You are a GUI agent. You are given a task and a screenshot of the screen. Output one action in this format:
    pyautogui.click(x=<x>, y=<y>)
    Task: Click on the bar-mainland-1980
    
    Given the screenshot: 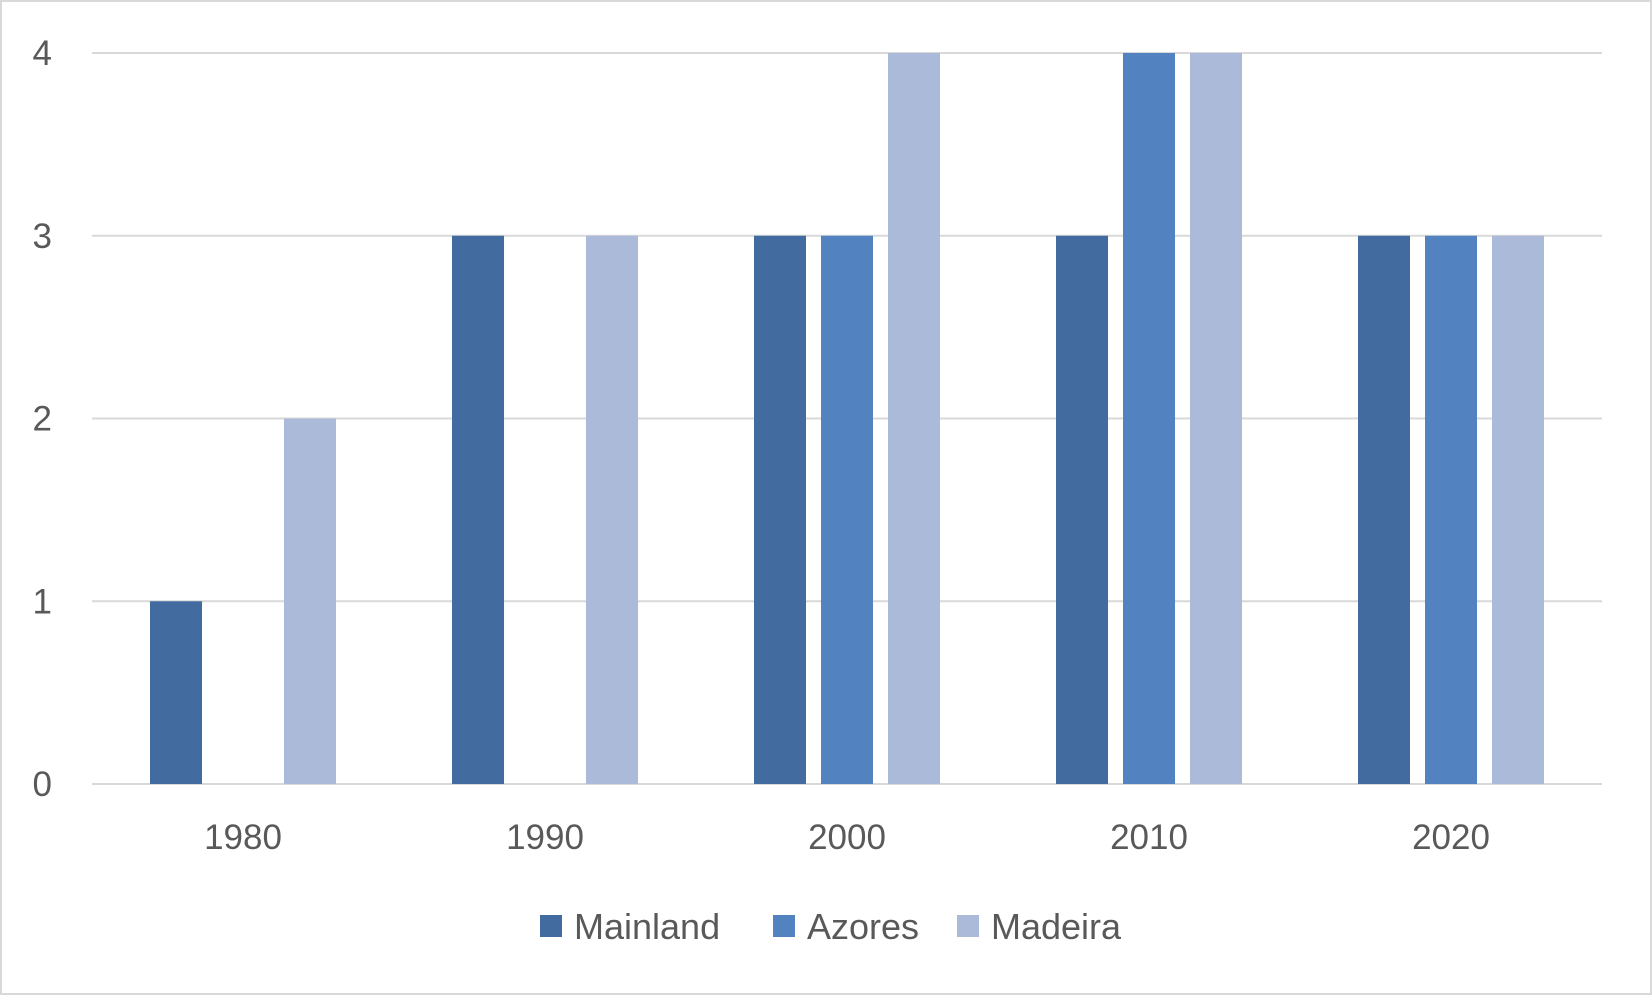 What is the action you would take?
    pyautogui.click(x=176, y=692)
    